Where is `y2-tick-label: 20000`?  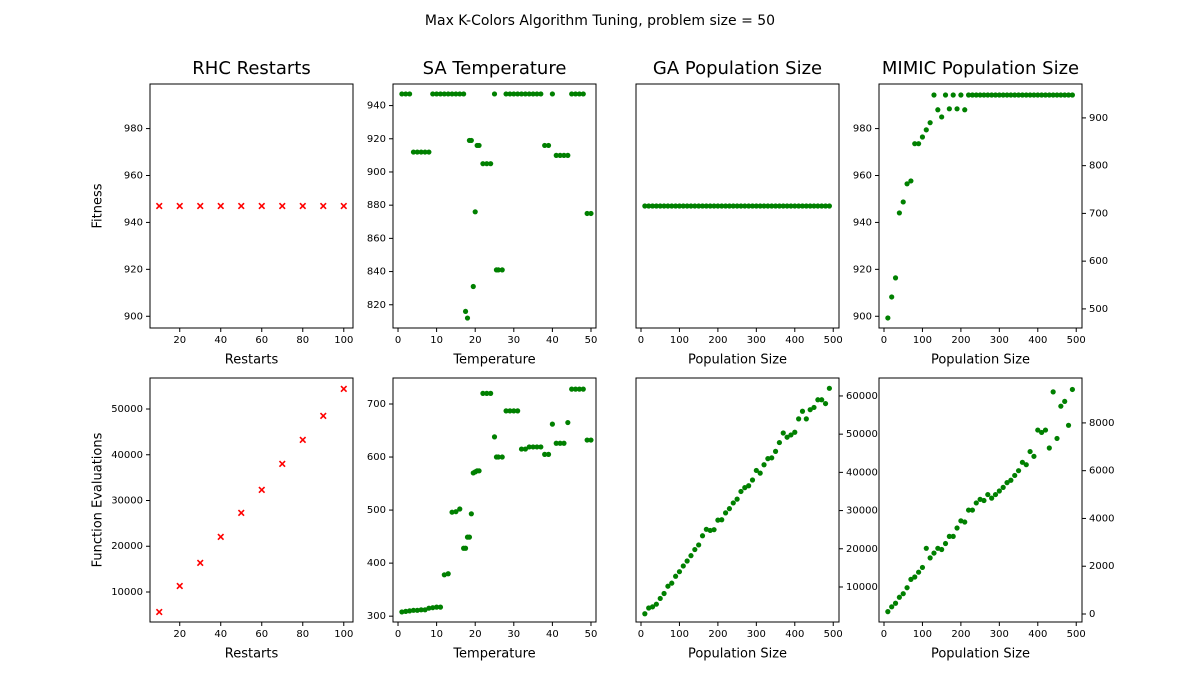 y2-tick-label: 20000 is located at coordinates (862, 549).